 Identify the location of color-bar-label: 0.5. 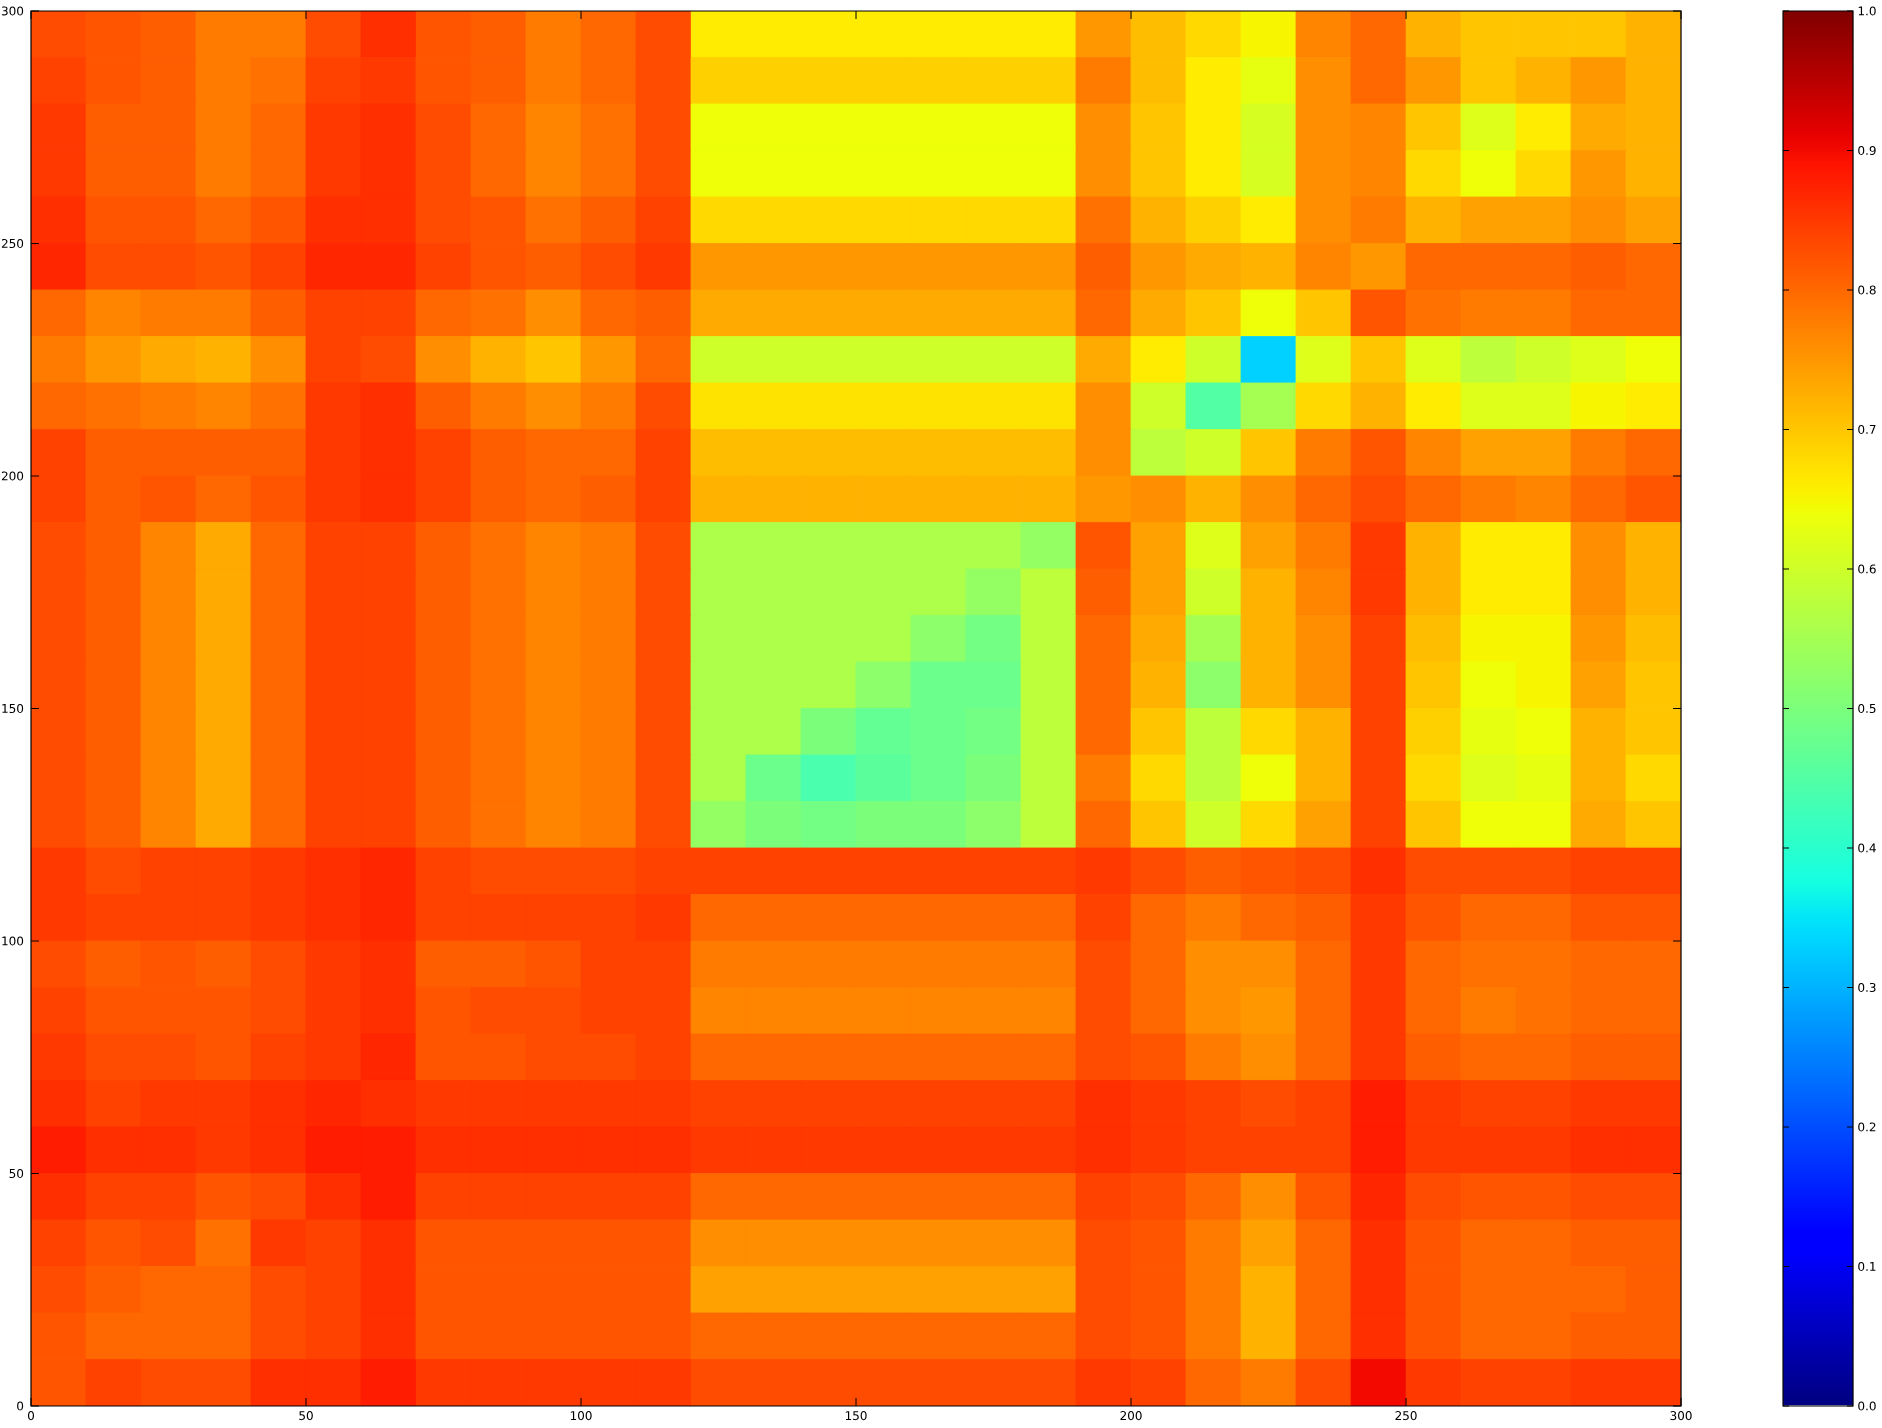
(1867, 708).